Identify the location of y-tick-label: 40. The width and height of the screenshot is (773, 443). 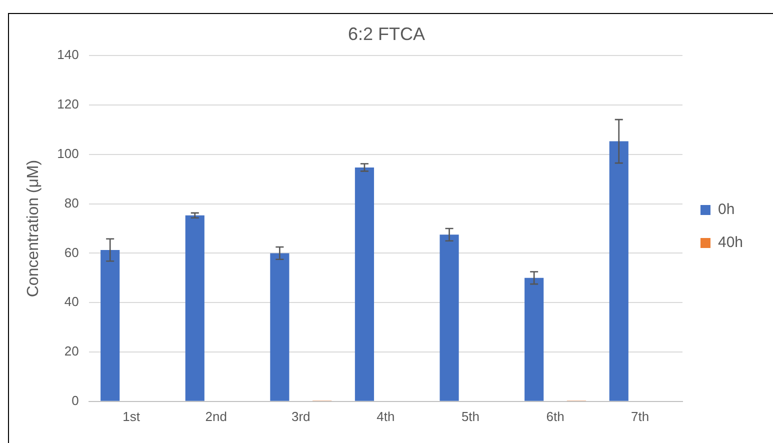
(71, 302).